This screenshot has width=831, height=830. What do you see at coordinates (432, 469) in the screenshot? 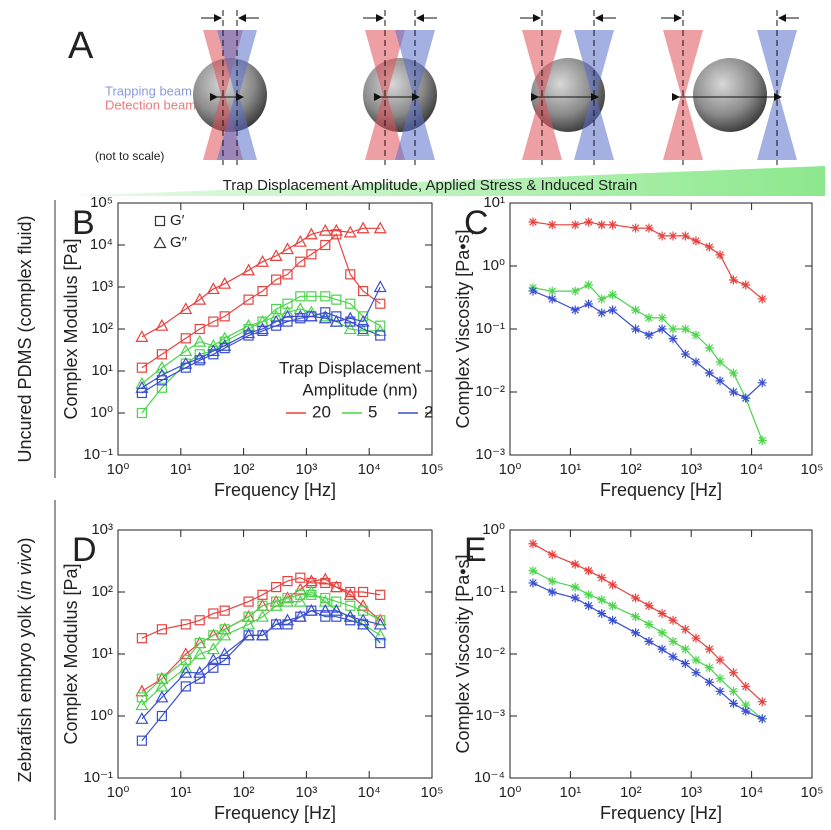
I see `x-tick-label: 10⁵` at bounding box center [432, 469].